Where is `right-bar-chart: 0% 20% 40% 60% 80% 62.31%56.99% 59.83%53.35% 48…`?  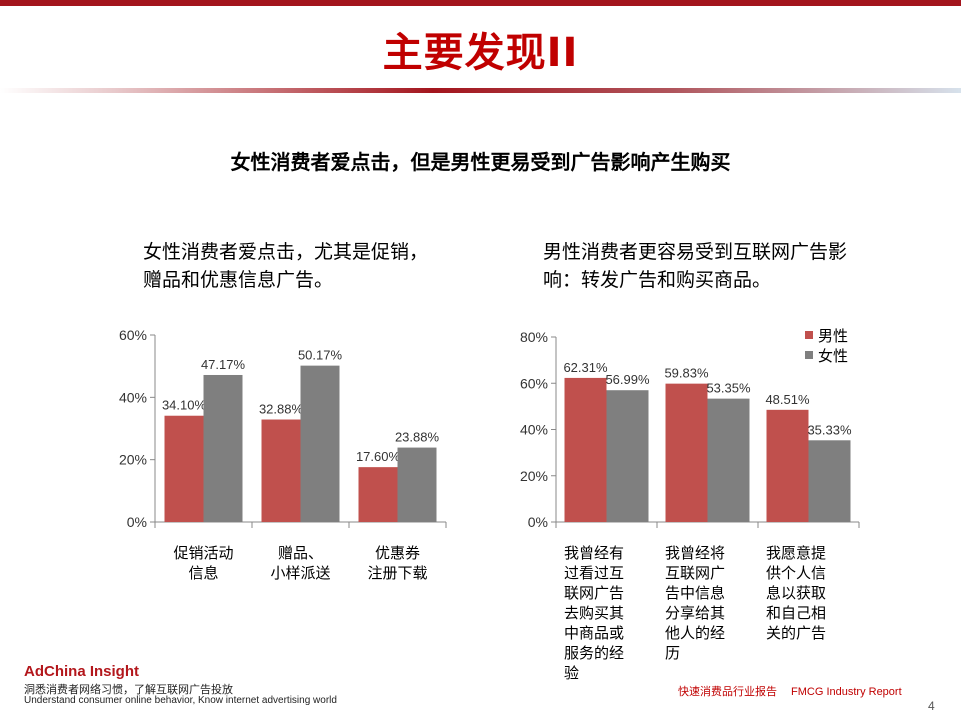
right-bar-chart: 0% 20% 40% 60% 80% 62.31%56.99% 59.83%53.35% 48… is located at coordinates (690, 429).